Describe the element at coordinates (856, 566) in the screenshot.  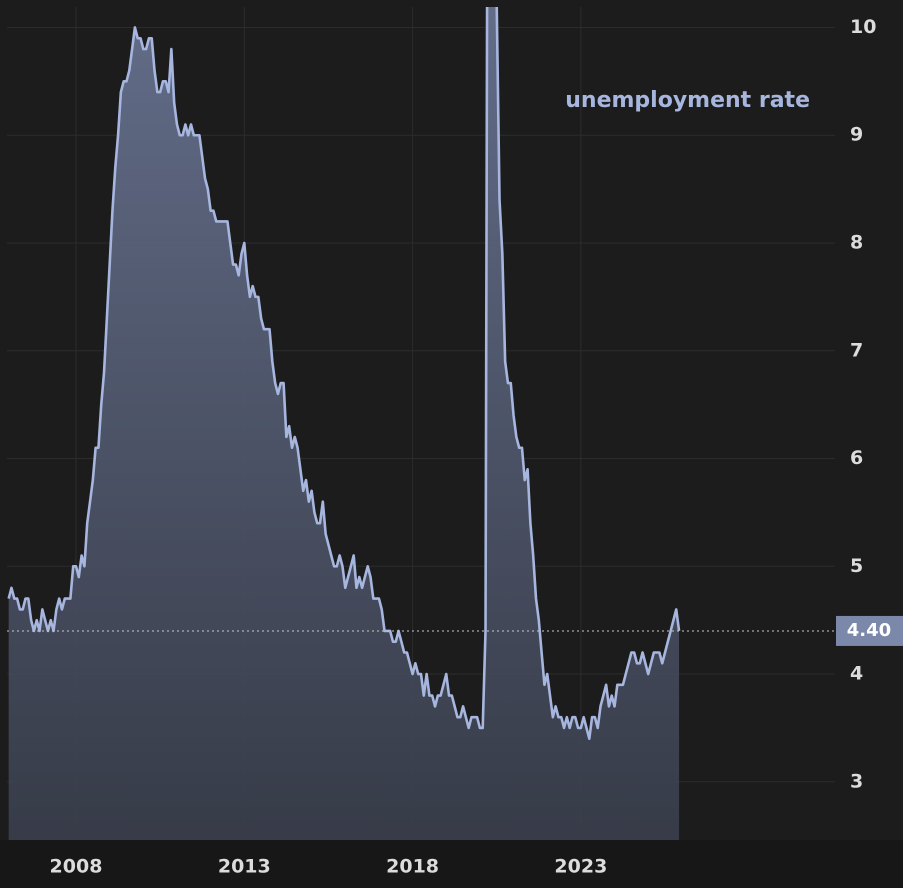
I see `y-tick-label: 5` at that location.